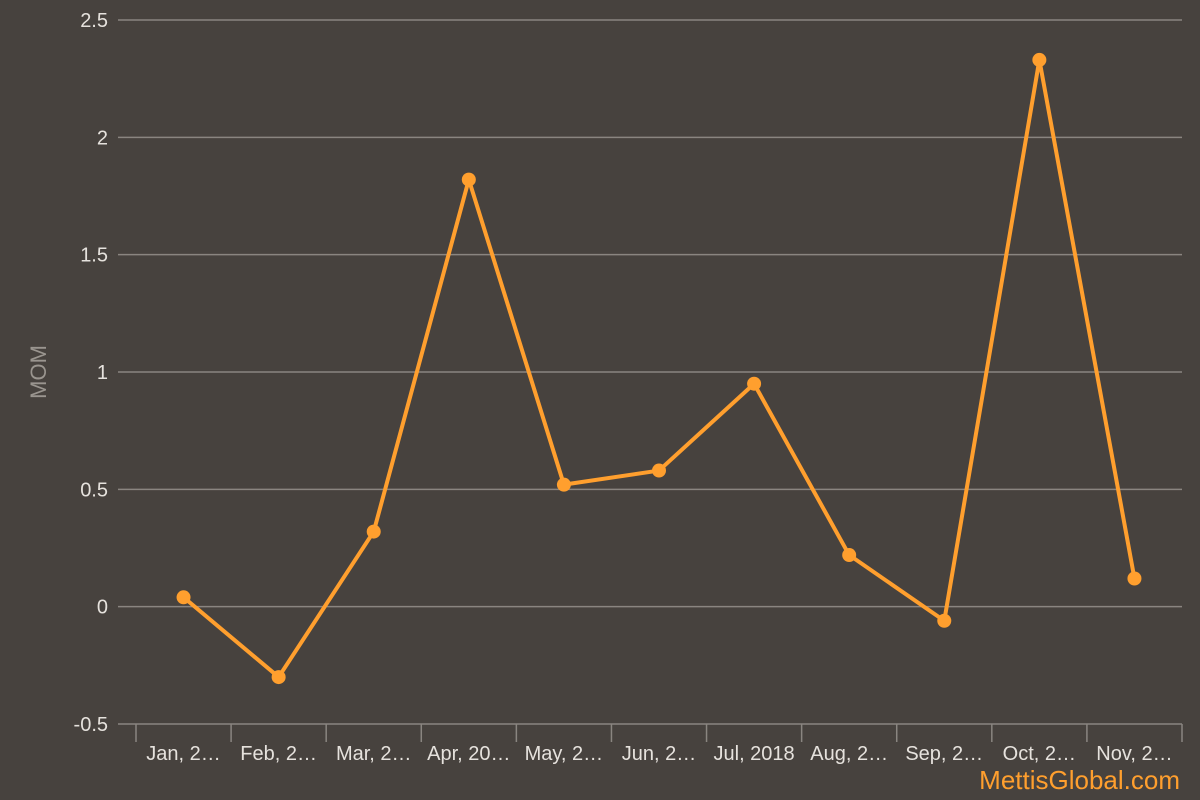 This screenshot has height=800, width=1200. I want to click on y-tick-label: 2.5, so click(94, 21).